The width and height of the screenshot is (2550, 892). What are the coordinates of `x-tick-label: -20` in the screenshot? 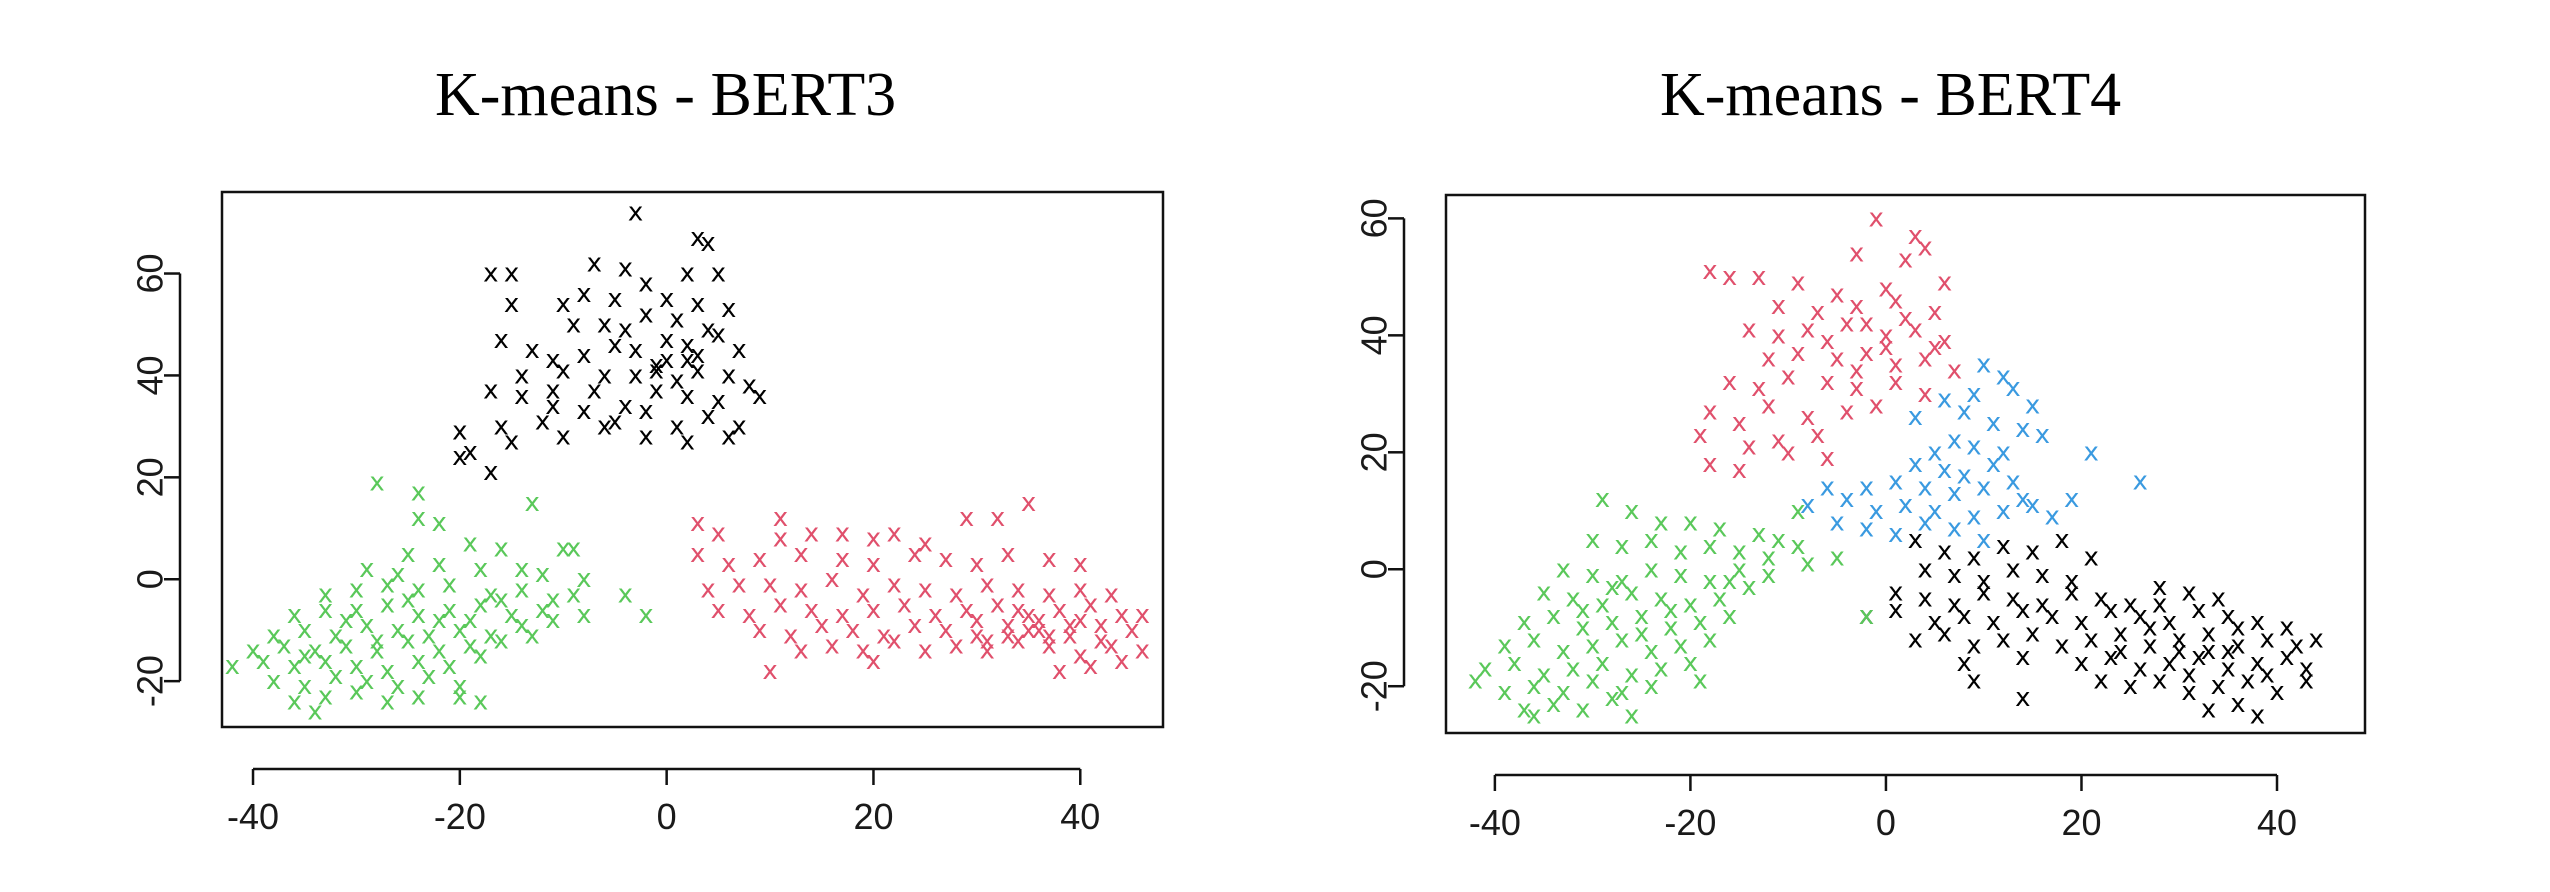 It's located at (1690, 822).